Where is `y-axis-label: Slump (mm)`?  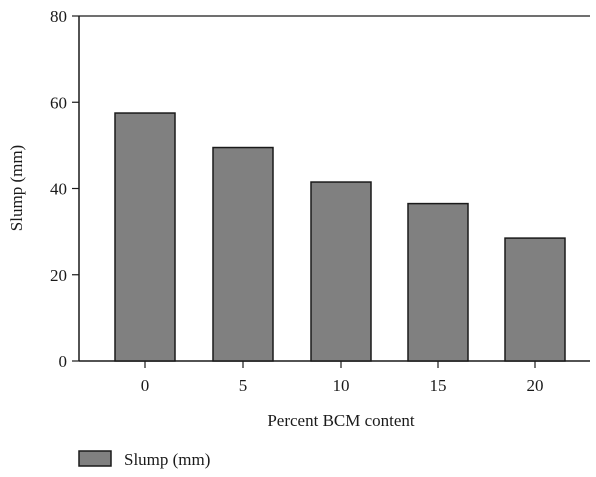
y-axis-label: Slump (mm) is located at coordinates (16, 188).